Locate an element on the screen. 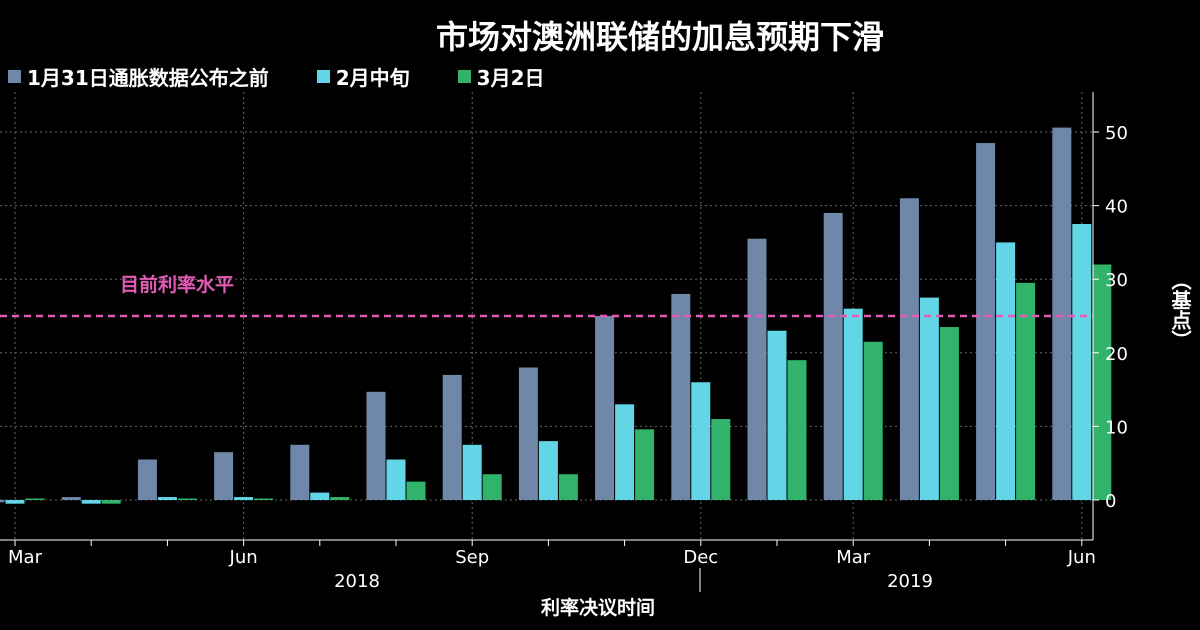 The height and width of the screenshot is (630, 1200). legend-label: 2月中旬 is located at coordinates (372, 78).